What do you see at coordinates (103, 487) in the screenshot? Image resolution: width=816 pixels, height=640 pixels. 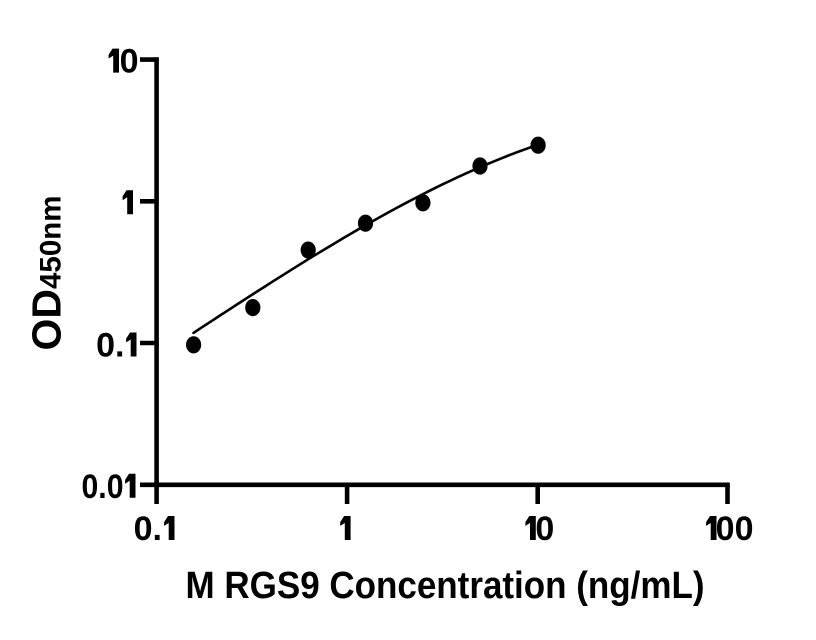 I see `svg-text: 0.0` at bounding box center [103, 487].